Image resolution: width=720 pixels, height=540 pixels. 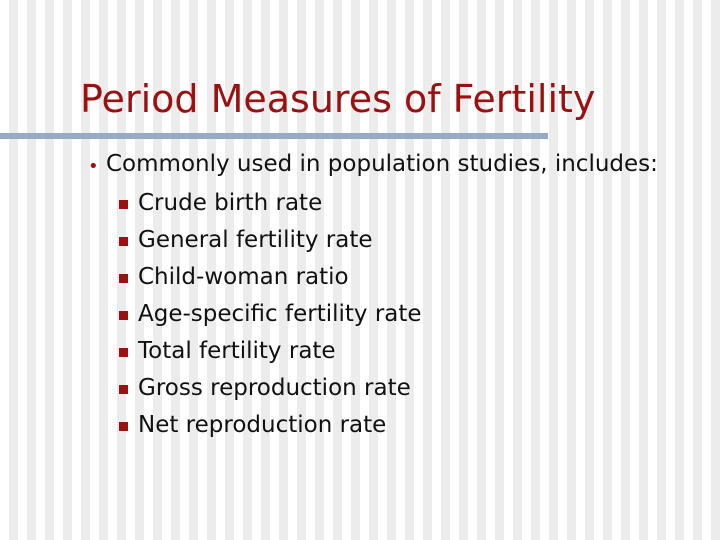 What do you see at coordinates (262, 425) in the screenshot?
I see `sub-bullet-text: Net reproduction rate` at bounding box center [262, 425].